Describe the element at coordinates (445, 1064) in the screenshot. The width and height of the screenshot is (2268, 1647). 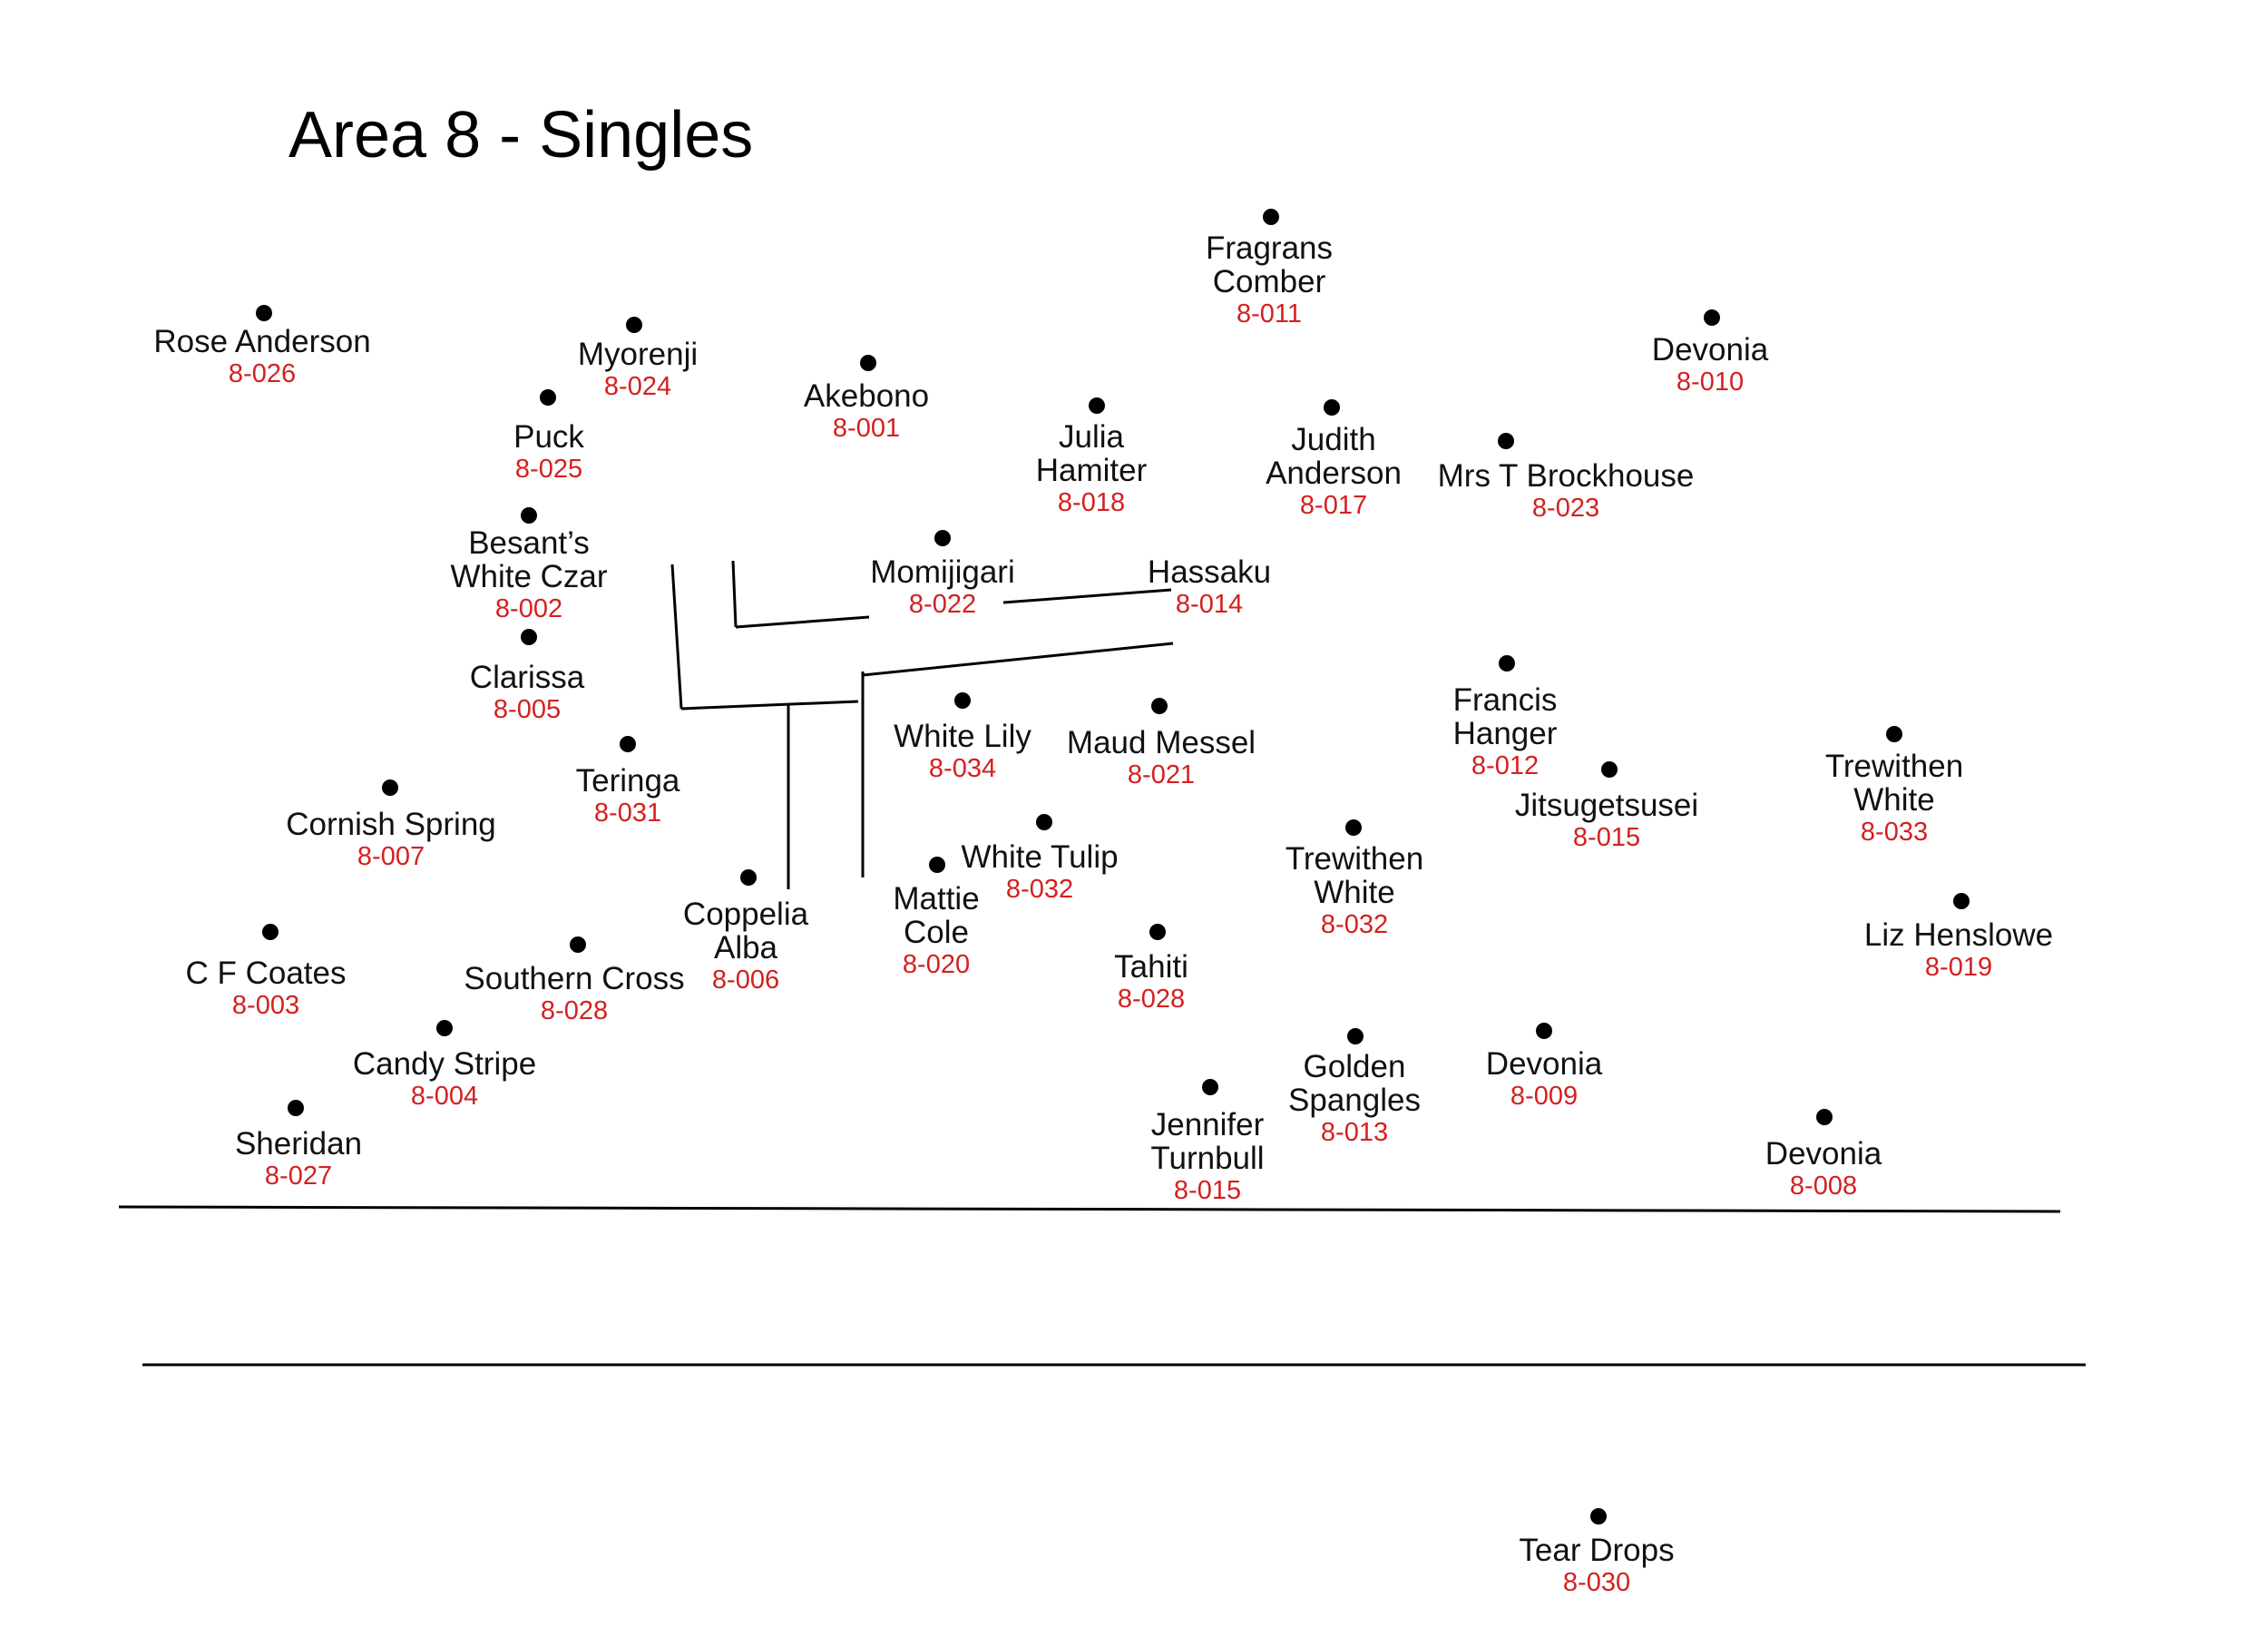
I see `plant-name: Candy Stripe` at that location.